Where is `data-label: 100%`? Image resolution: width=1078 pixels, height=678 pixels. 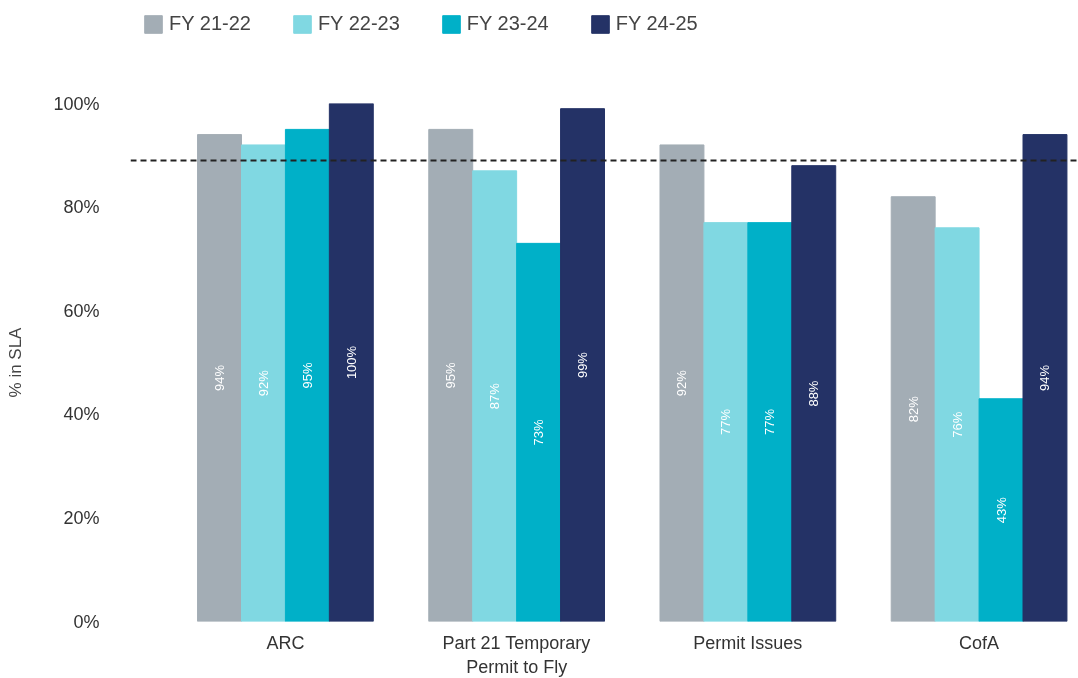 data-label: 100% is located at coordinates (351, 362).